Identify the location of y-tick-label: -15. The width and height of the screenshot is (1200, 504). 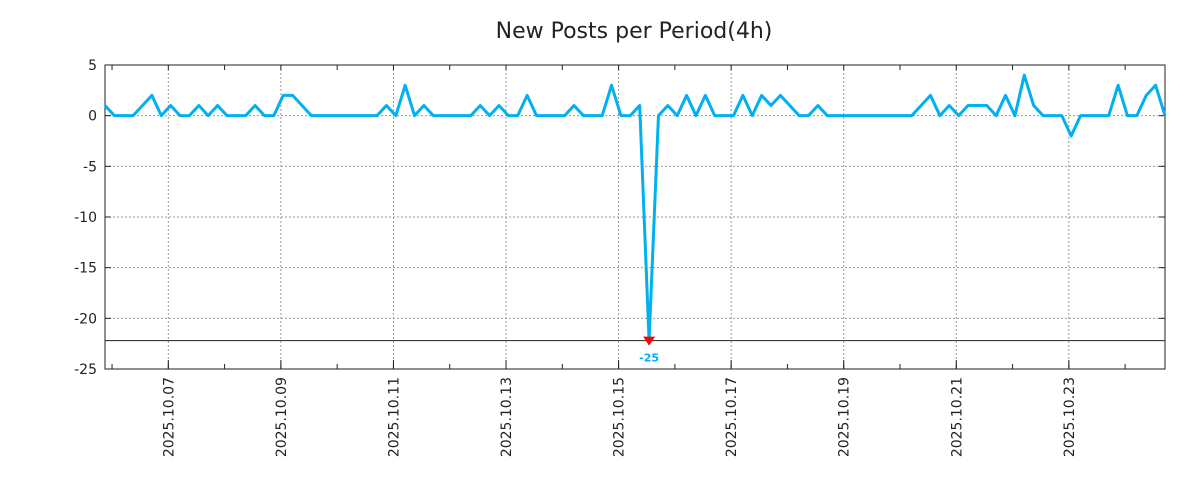
(85, 269).